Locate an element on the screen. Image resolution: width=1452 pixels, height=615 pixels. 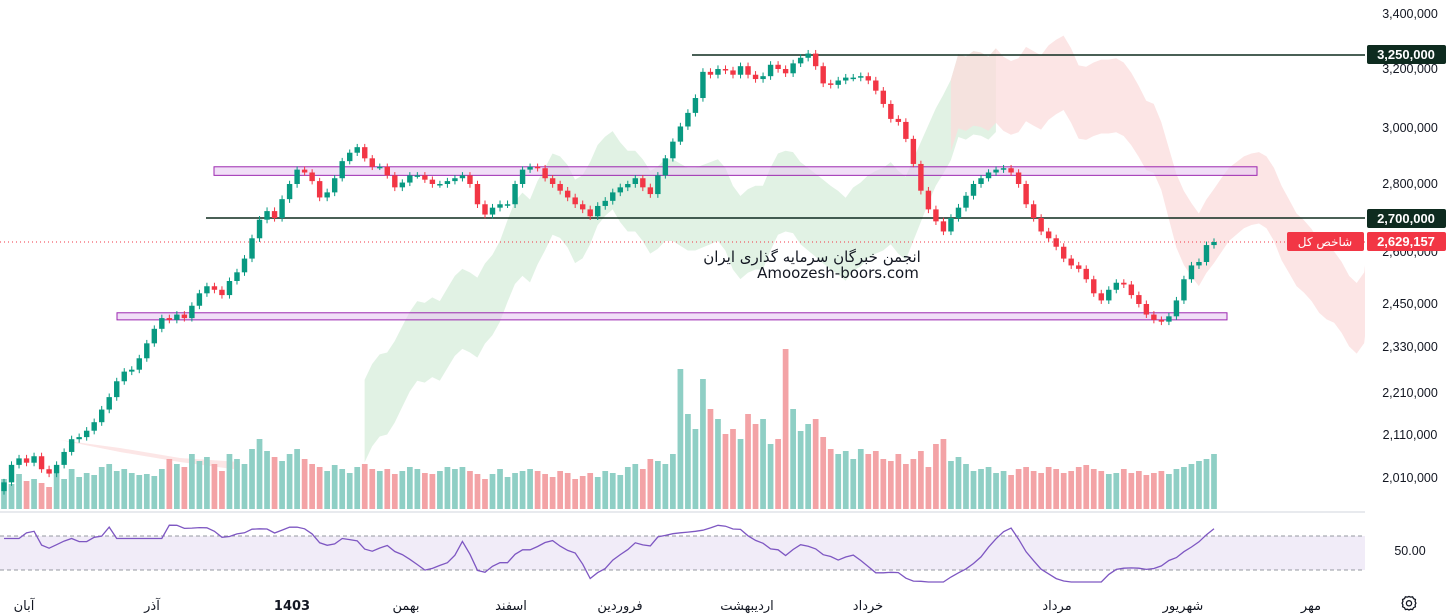
support-zone is located at coordinates (672, 316).